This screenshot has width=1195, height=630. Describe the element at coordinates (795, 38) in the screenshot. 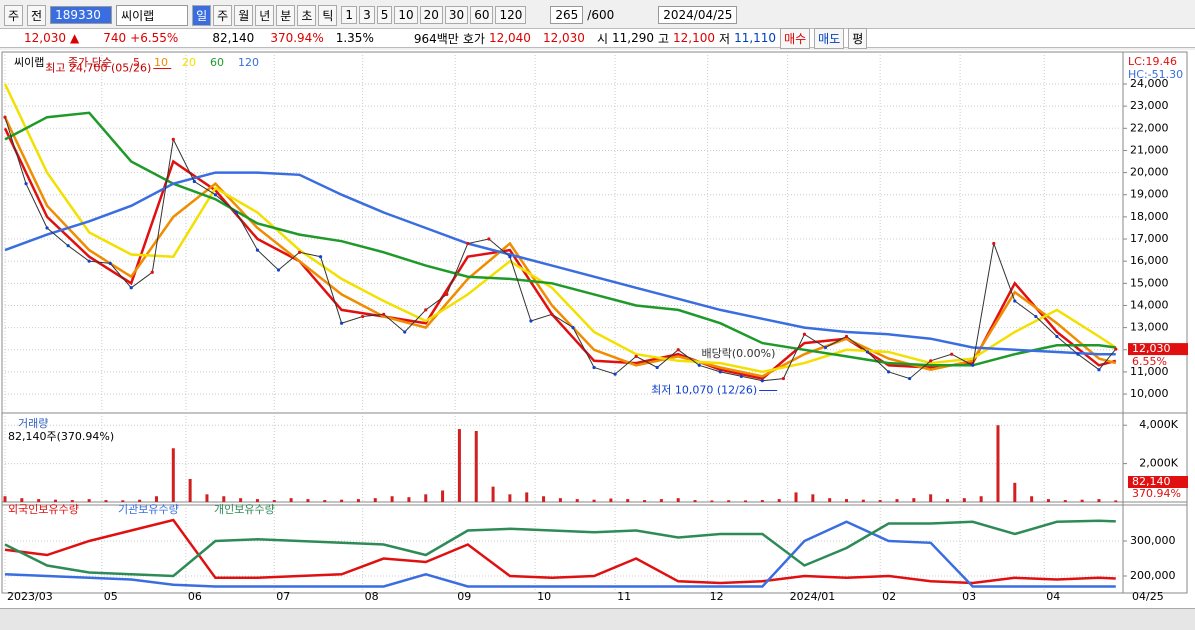

I see `buy: 매수` at that location.